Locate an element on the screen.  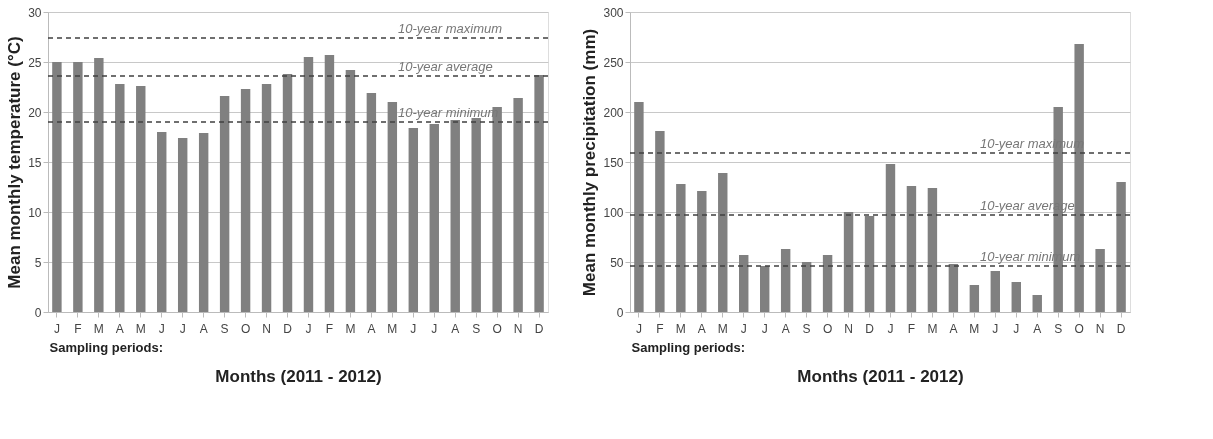
y-tick-label: 30 is located at coordinates (35, 12).